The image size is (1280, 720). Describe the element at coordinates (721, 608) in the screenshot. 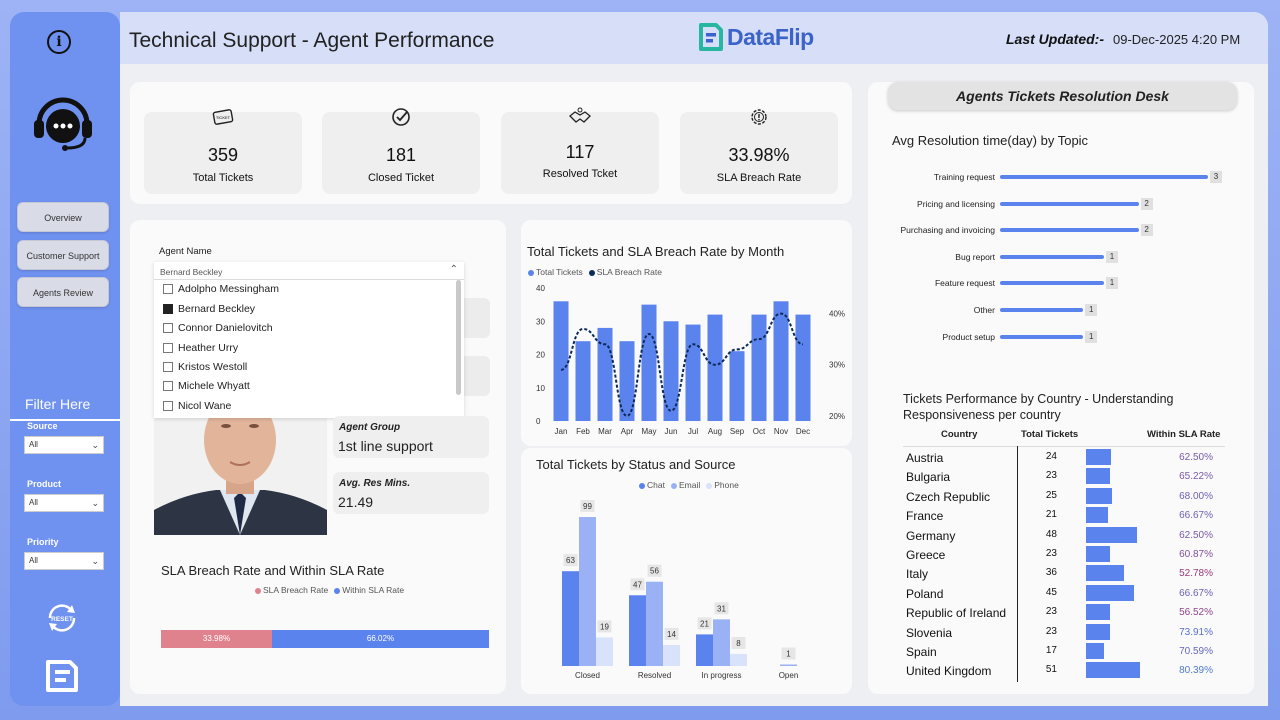

I see `data-label: 31` at that location.